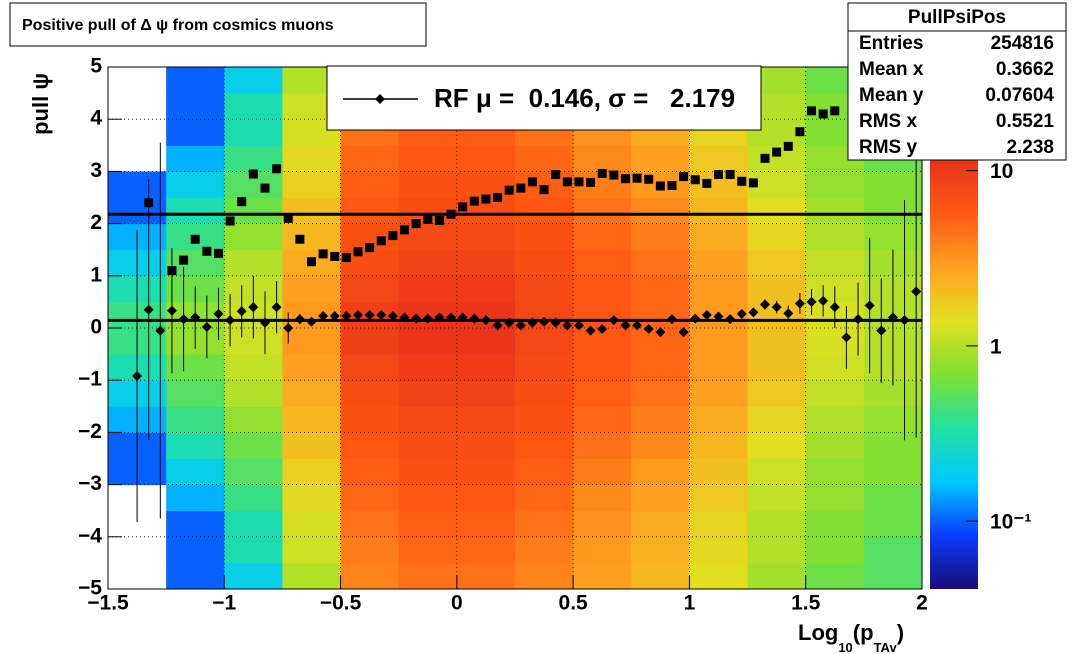 The width and height of the screenshot is (1088, 654). What do you see at coordinates (690, 603) in the screenshot?
I see `x-tick-label: 1` at bounding box center [690, 603].